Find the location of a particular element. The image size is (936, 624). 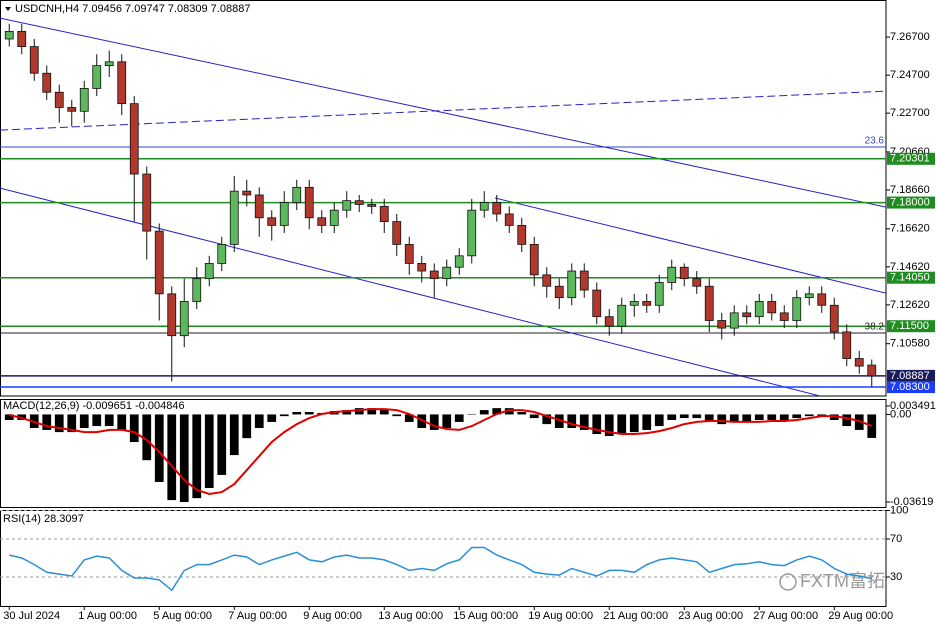

y-tick-label: 7.16620 is located at coordinates (910, 229).